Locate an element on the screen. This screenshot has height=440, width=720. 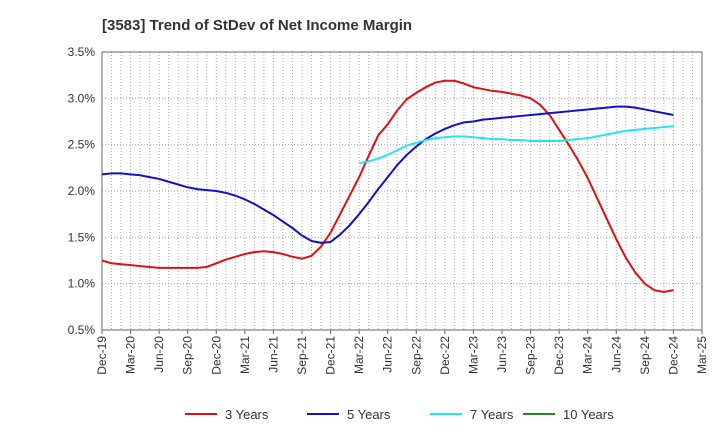
x-tick-label: Sep-21 is located at coordinates (302, 355).